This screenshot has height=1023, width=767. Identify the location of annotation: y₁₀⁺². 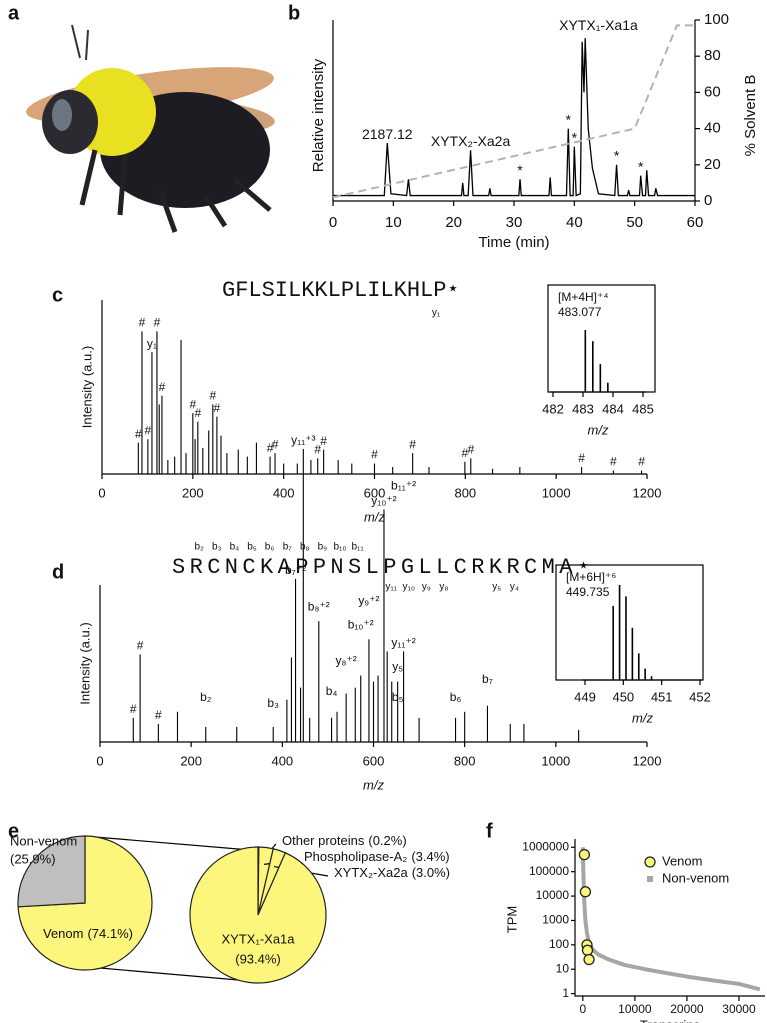
(383, 501).